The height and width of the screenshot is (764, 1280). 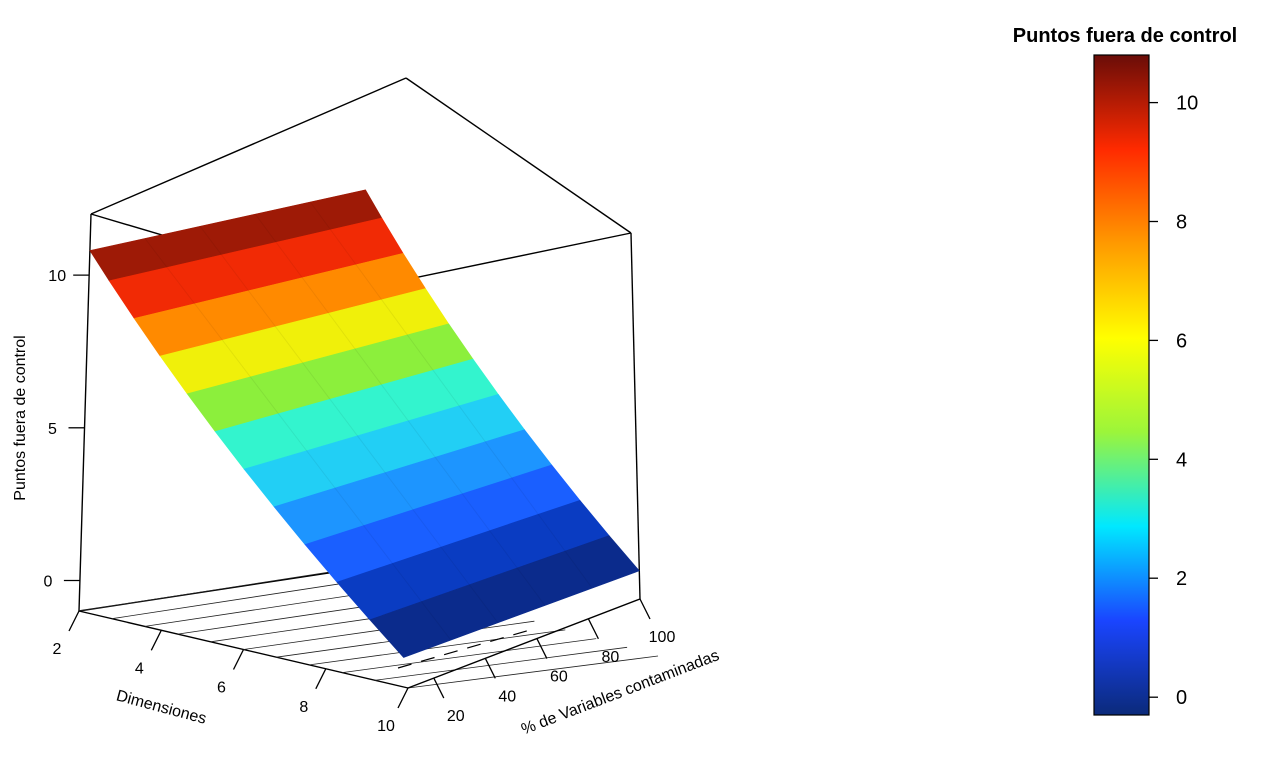 What do you see at coordinates (386, 726) in the screenshot?
I see `x-tick-label: 10` at bounding box center [386, 726].